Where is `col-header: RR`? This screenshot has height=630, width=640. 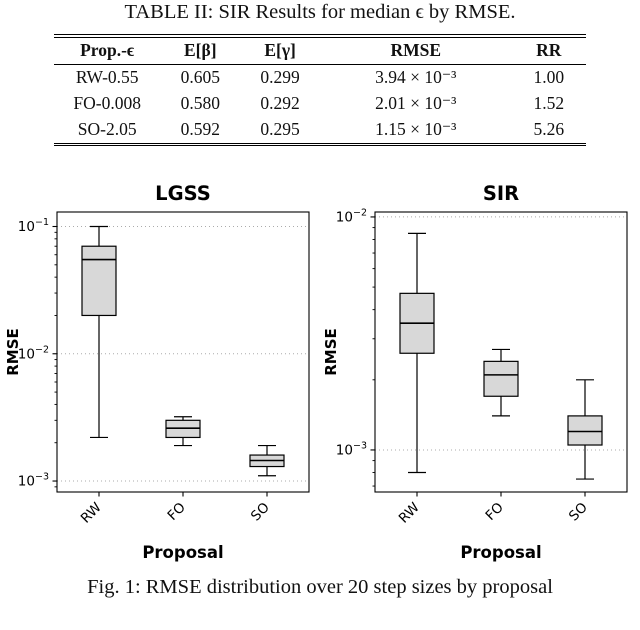 col-header: RR is located at coordinates (549, 50).